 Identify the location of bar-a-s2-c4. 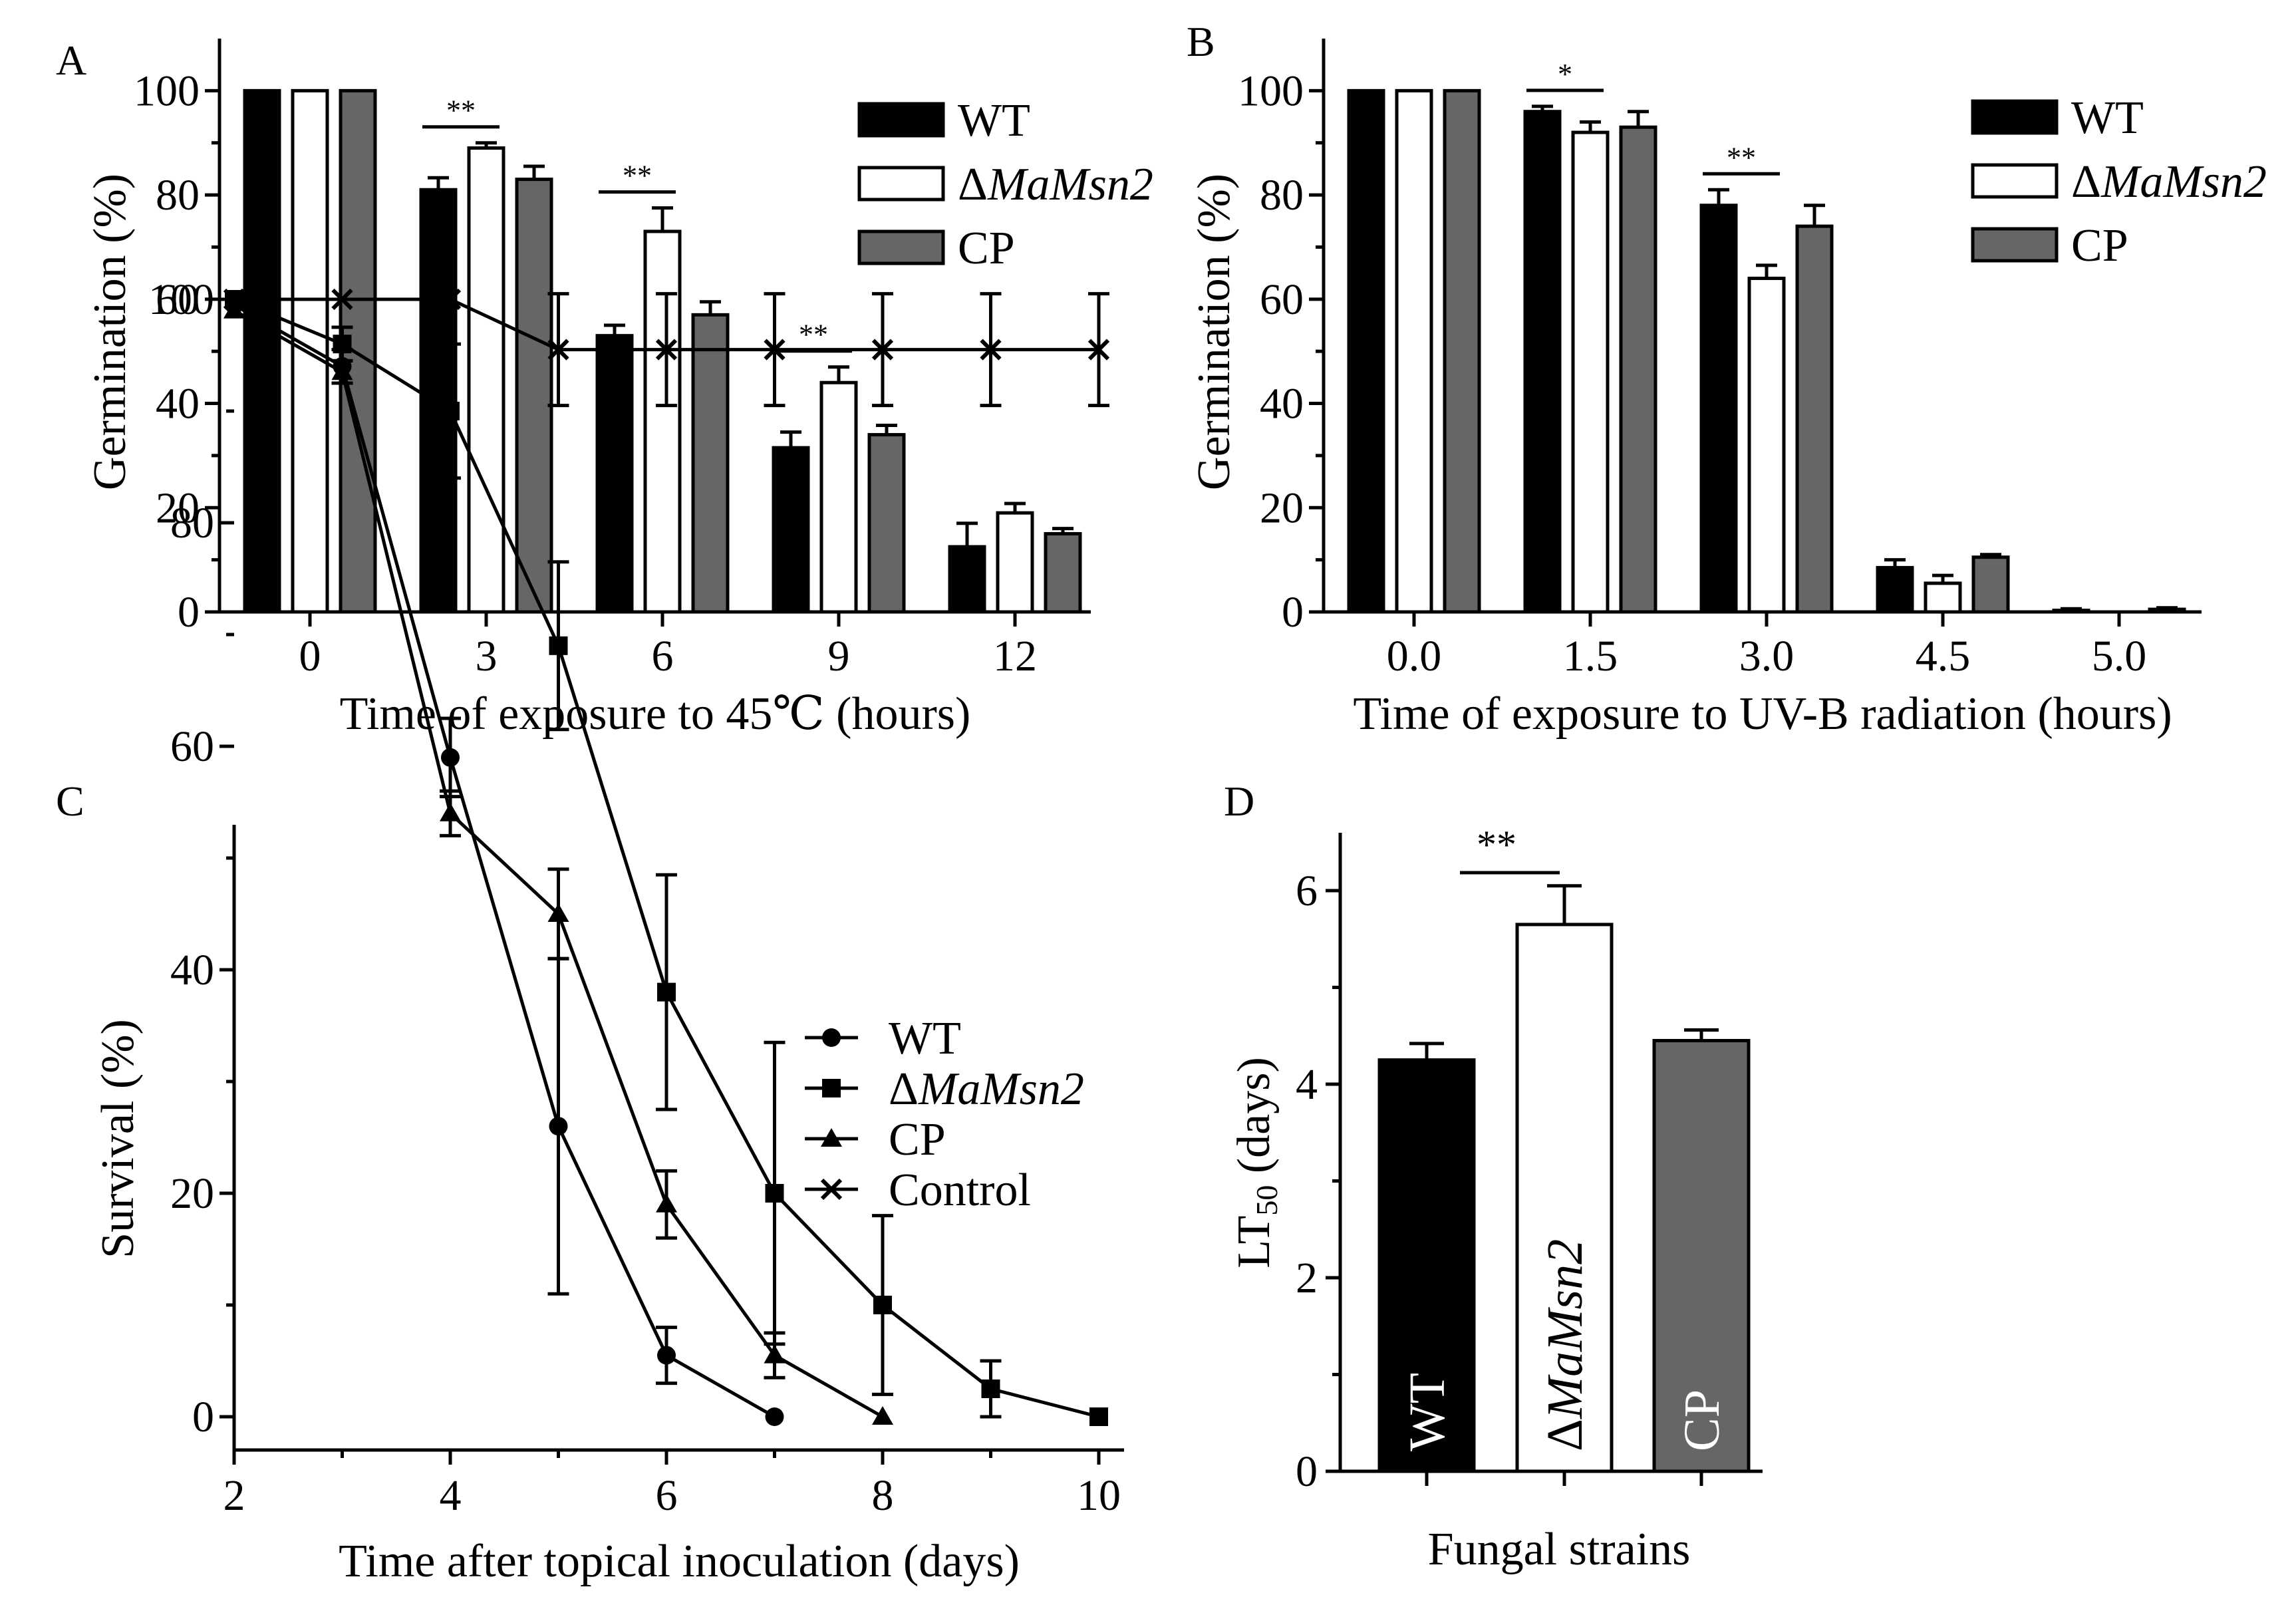
(1063, 572).